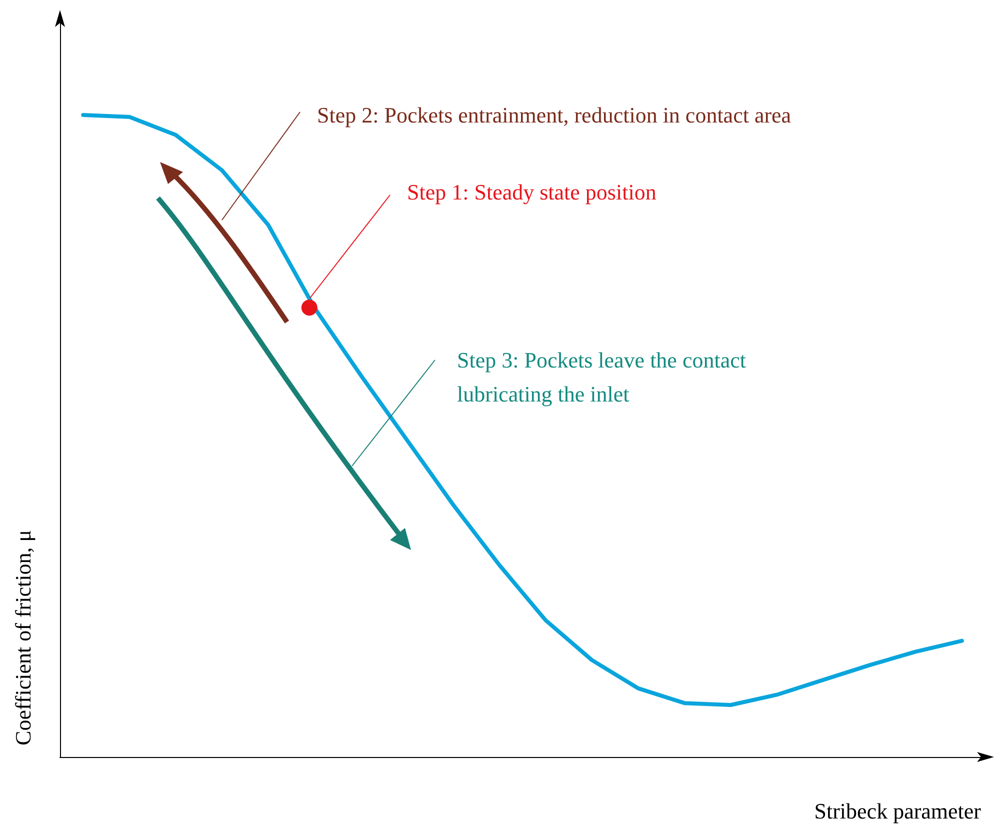 The height and width of the screenshot is (828, 995). Describe the element at coordinates (554, 115) in the screenshot. I see `annotation: Step 2: Pockets entrainment, reduction in contact area` at that location.